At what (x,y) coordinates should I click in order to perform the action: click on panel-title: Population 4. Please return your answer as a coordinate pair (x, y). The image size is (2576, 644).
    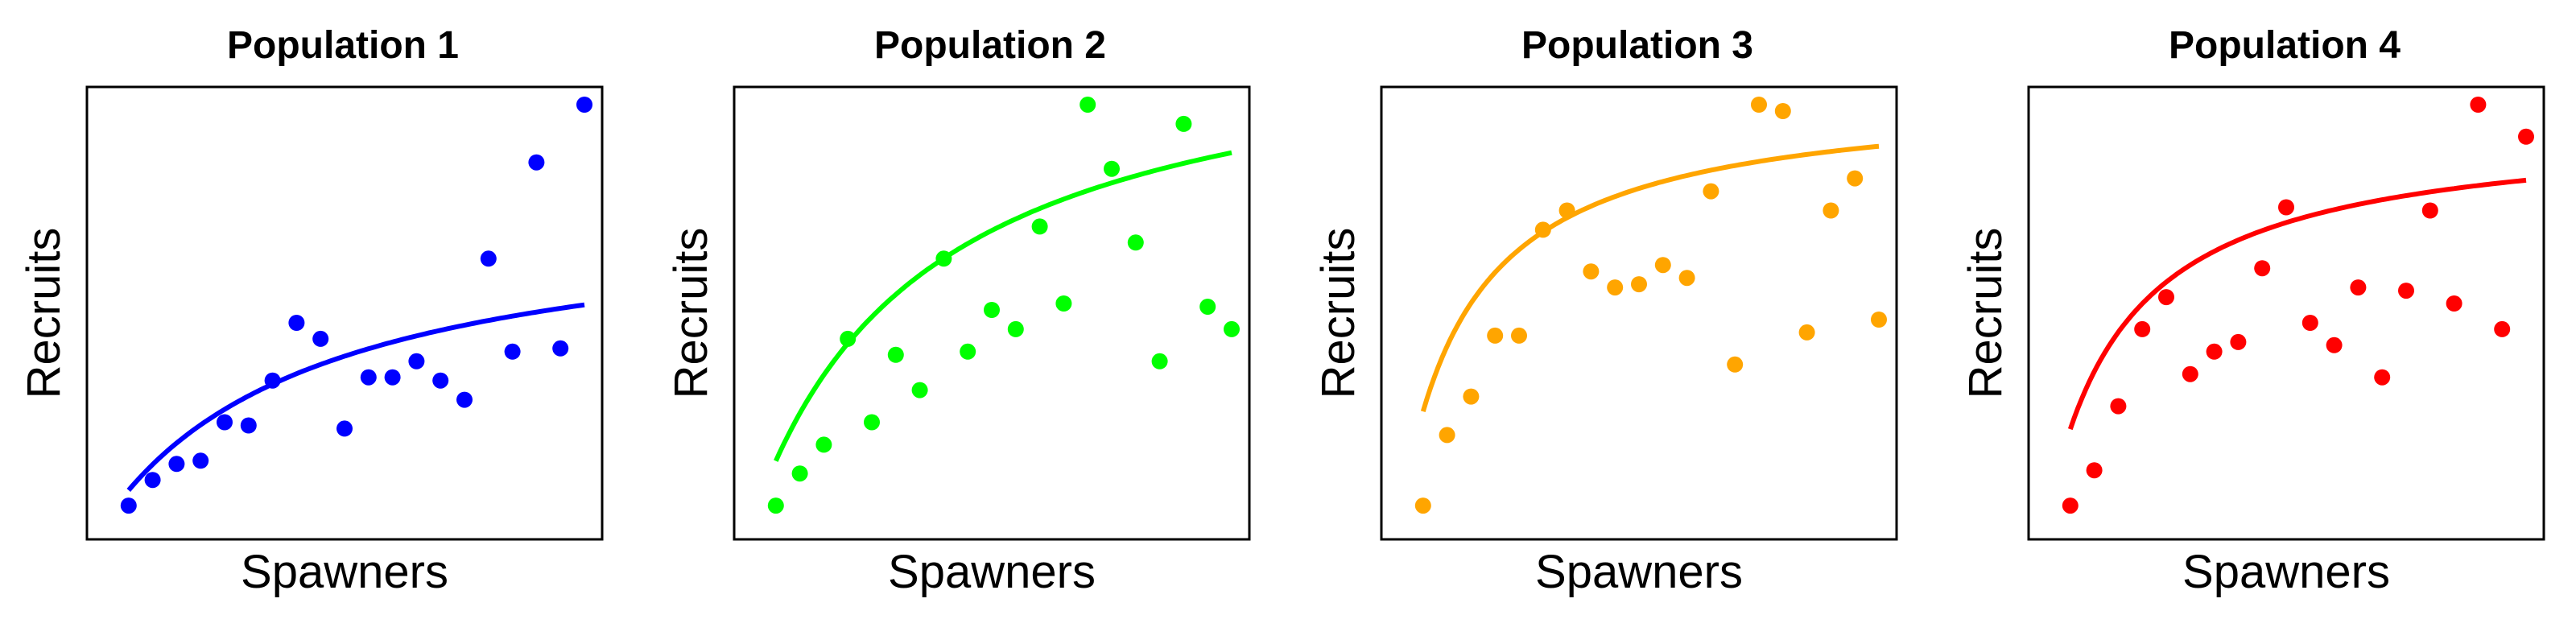
    Looking at the image, I should click on (2285, 45).